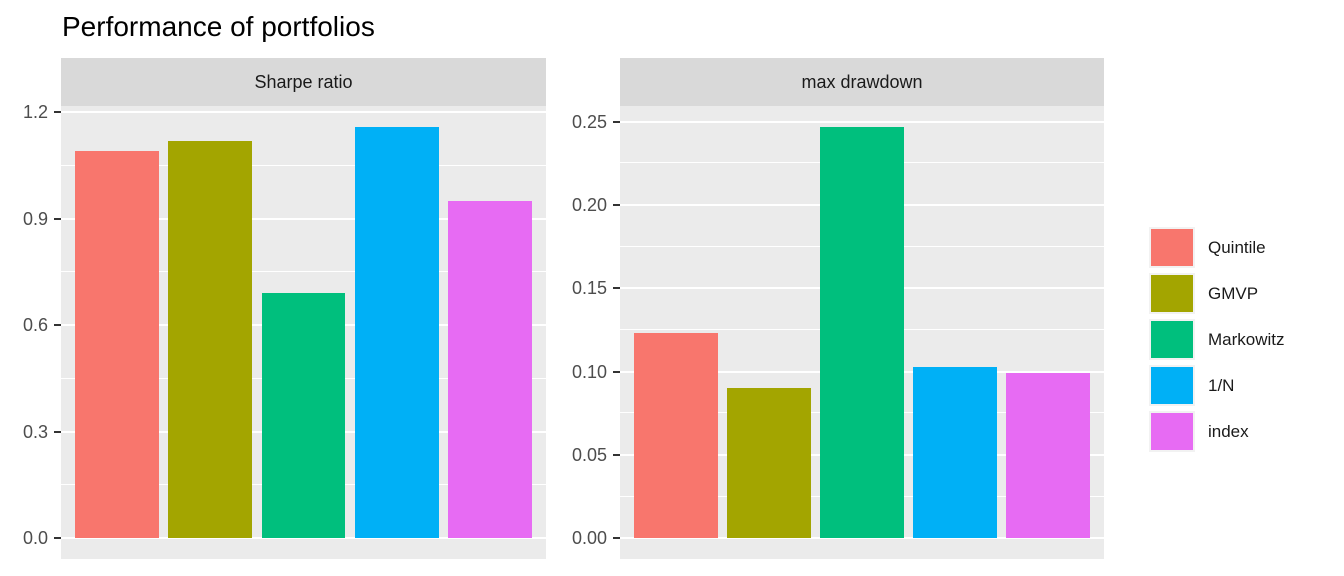  Describe the element at coordinates (675, 436) in the screenshot. I see `bar-quintile-max-drawdown` at that location.